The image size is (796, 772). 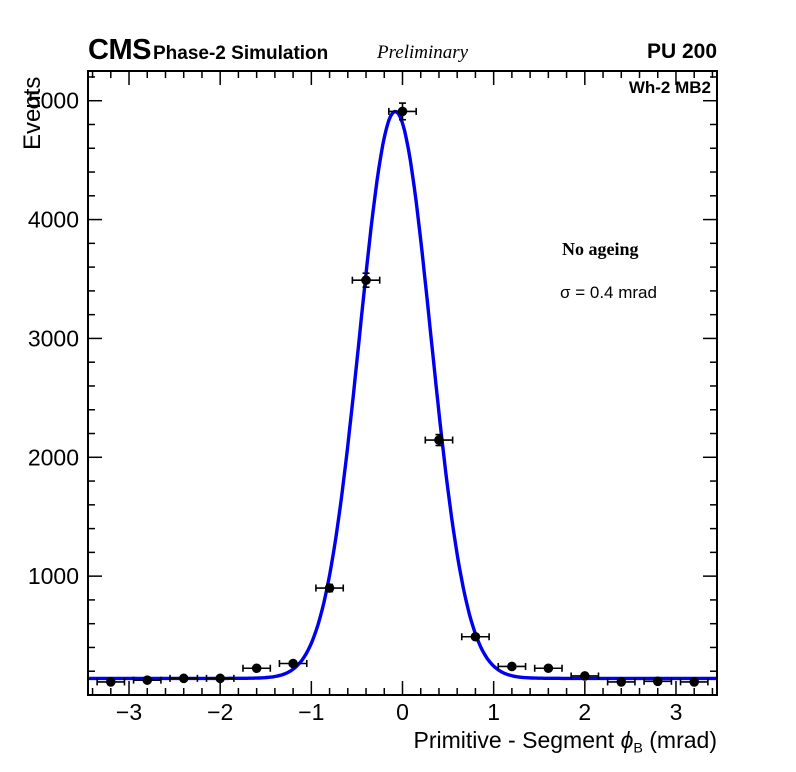 What do you see at coordinates (220, 712) in the screenshot?
I see `x-tick-label: −2` at bounding box center [220, 712].